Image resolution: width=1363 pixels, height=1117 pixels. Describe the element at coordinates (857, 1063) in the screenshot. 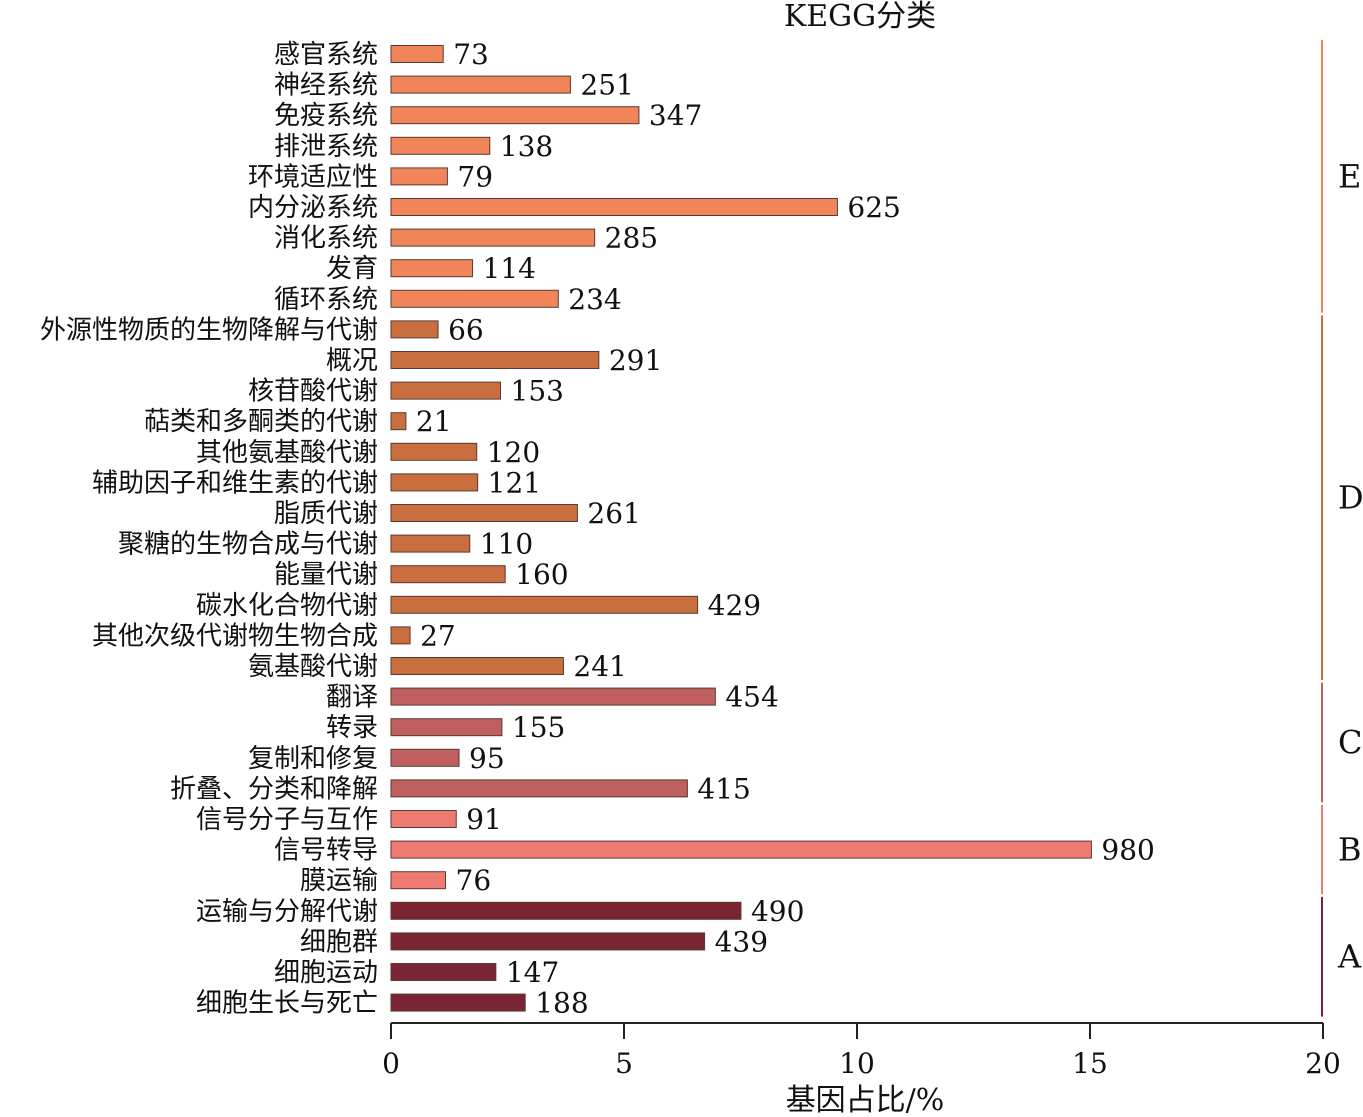

I see `x-tick-label: 10` at that location.